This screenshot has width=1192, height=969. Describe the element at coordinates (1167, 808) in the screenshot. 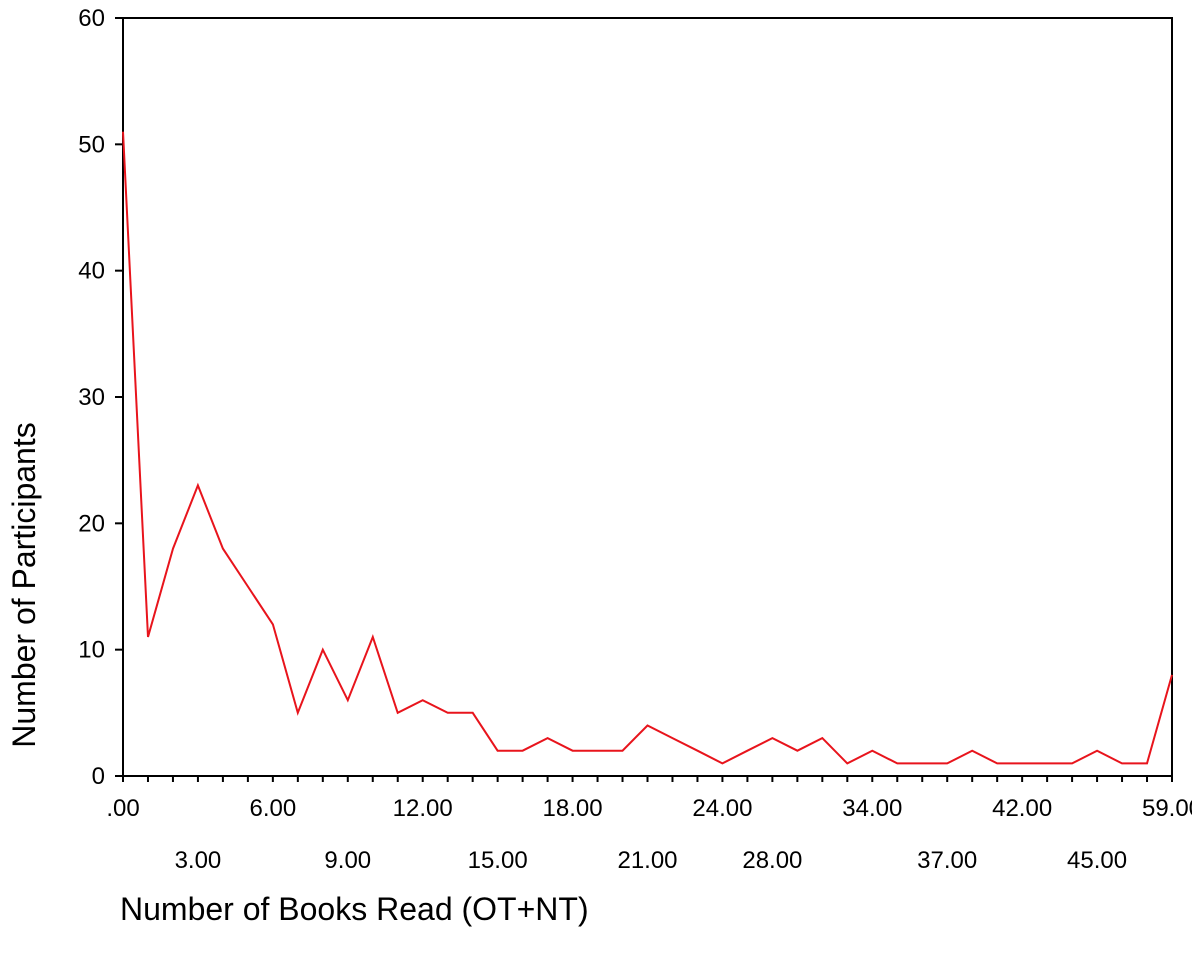

I see `x-tick-label: 59.00` at that location.